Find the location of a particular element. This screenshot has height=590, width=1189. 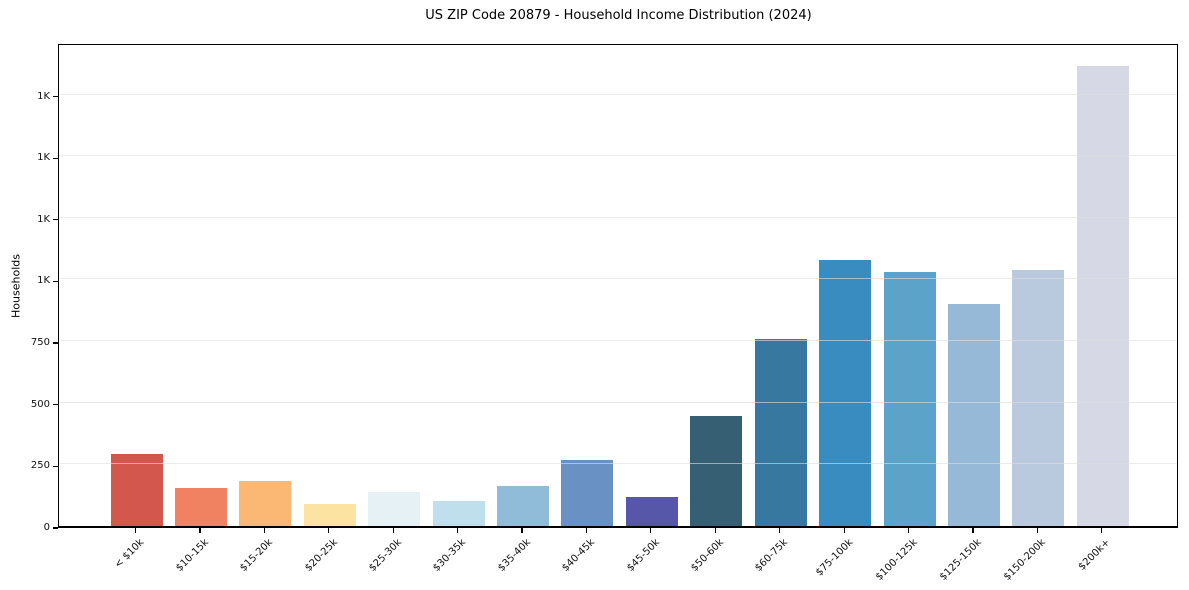

bar-$125-150k is located at coordinates (973, 414).